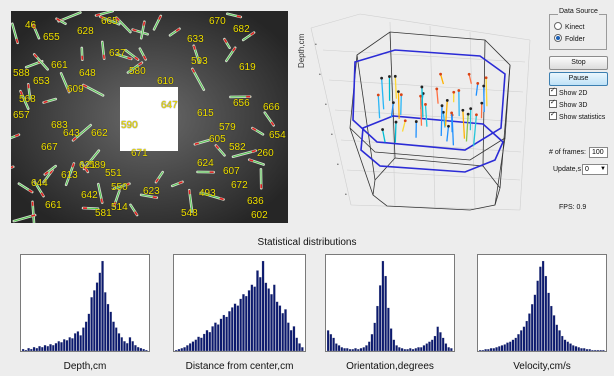  I want to click on fish-label: 579, so click(227, 127).